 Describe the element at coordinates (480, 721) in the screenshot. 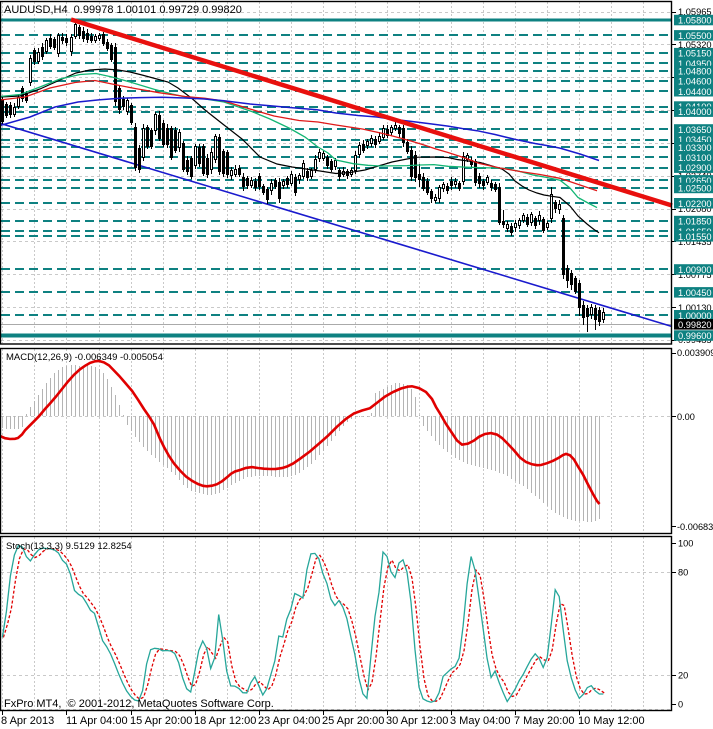

I see `svg-text: 3 May 04:00` at that location.